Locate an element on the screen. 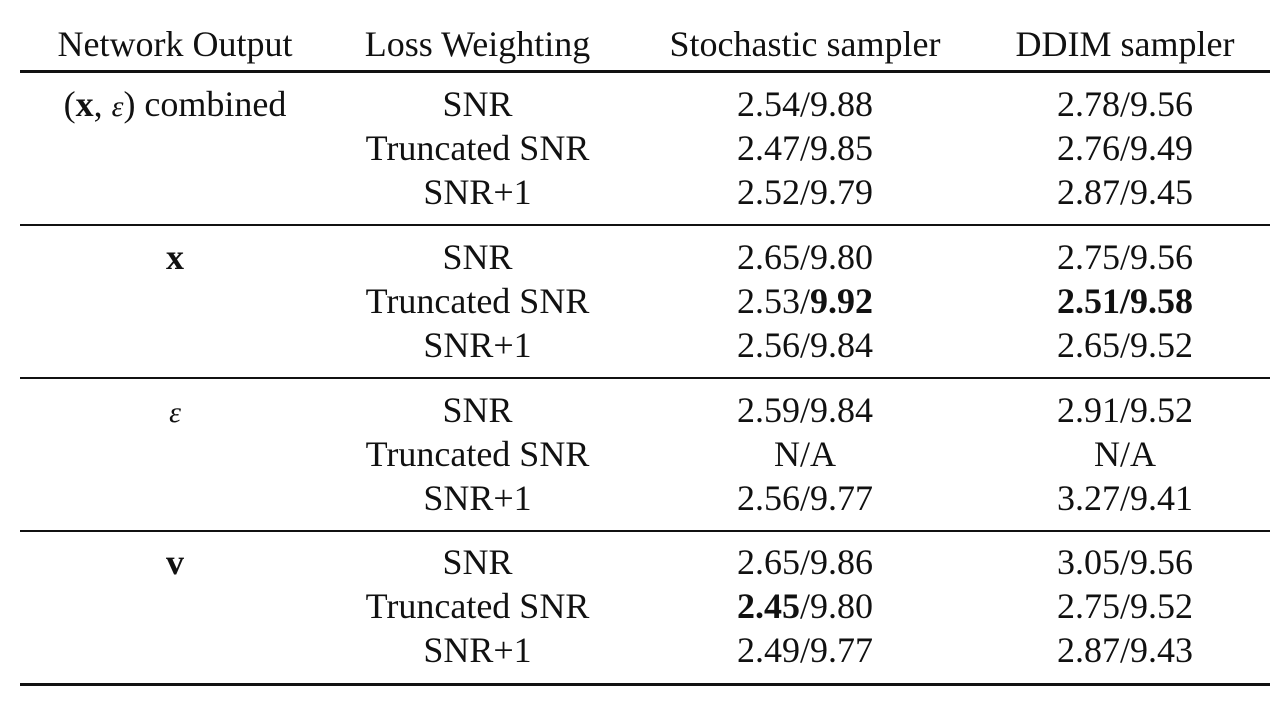  ddim-sampler-cell: 2.65/9.52 is located at coordinates (1125, 345).